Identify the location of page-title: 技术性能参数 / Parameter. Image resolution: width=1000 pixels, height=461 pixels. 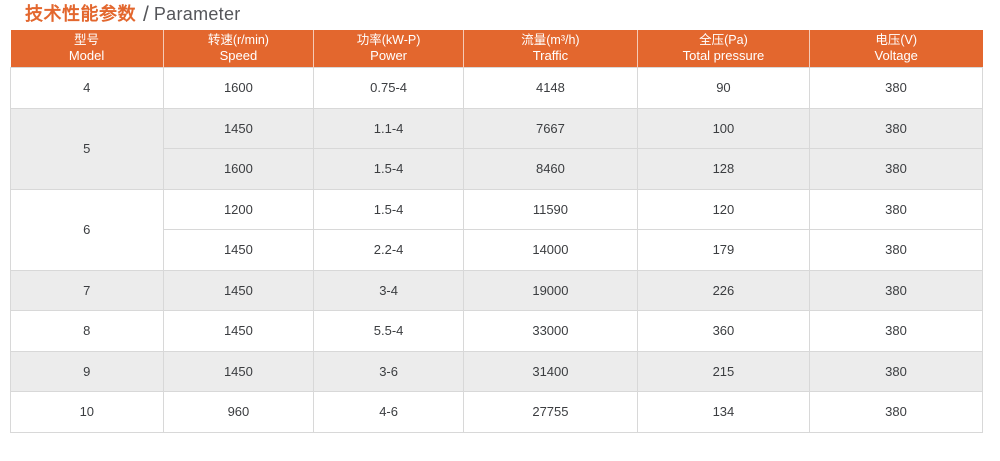
(133, 14).